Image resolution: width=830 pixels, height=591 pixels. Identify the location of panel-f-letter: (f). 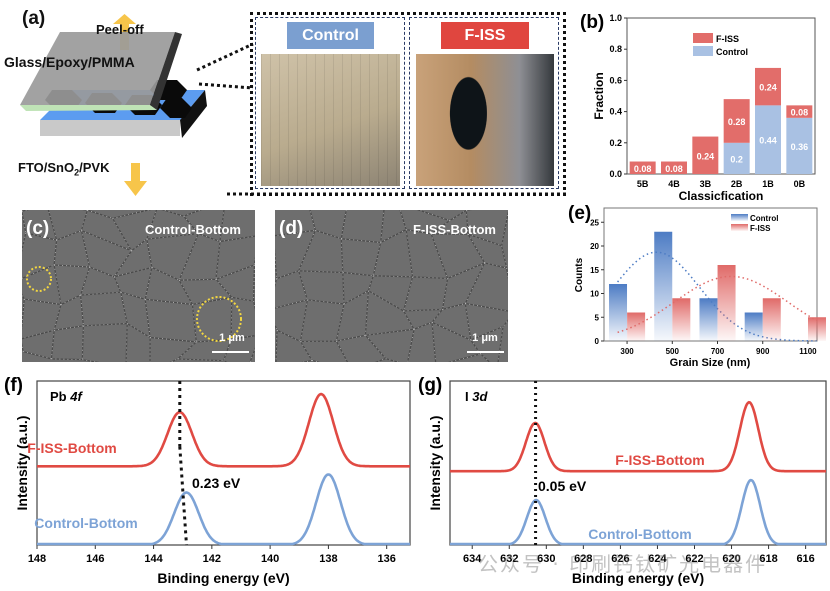
(13, 385).